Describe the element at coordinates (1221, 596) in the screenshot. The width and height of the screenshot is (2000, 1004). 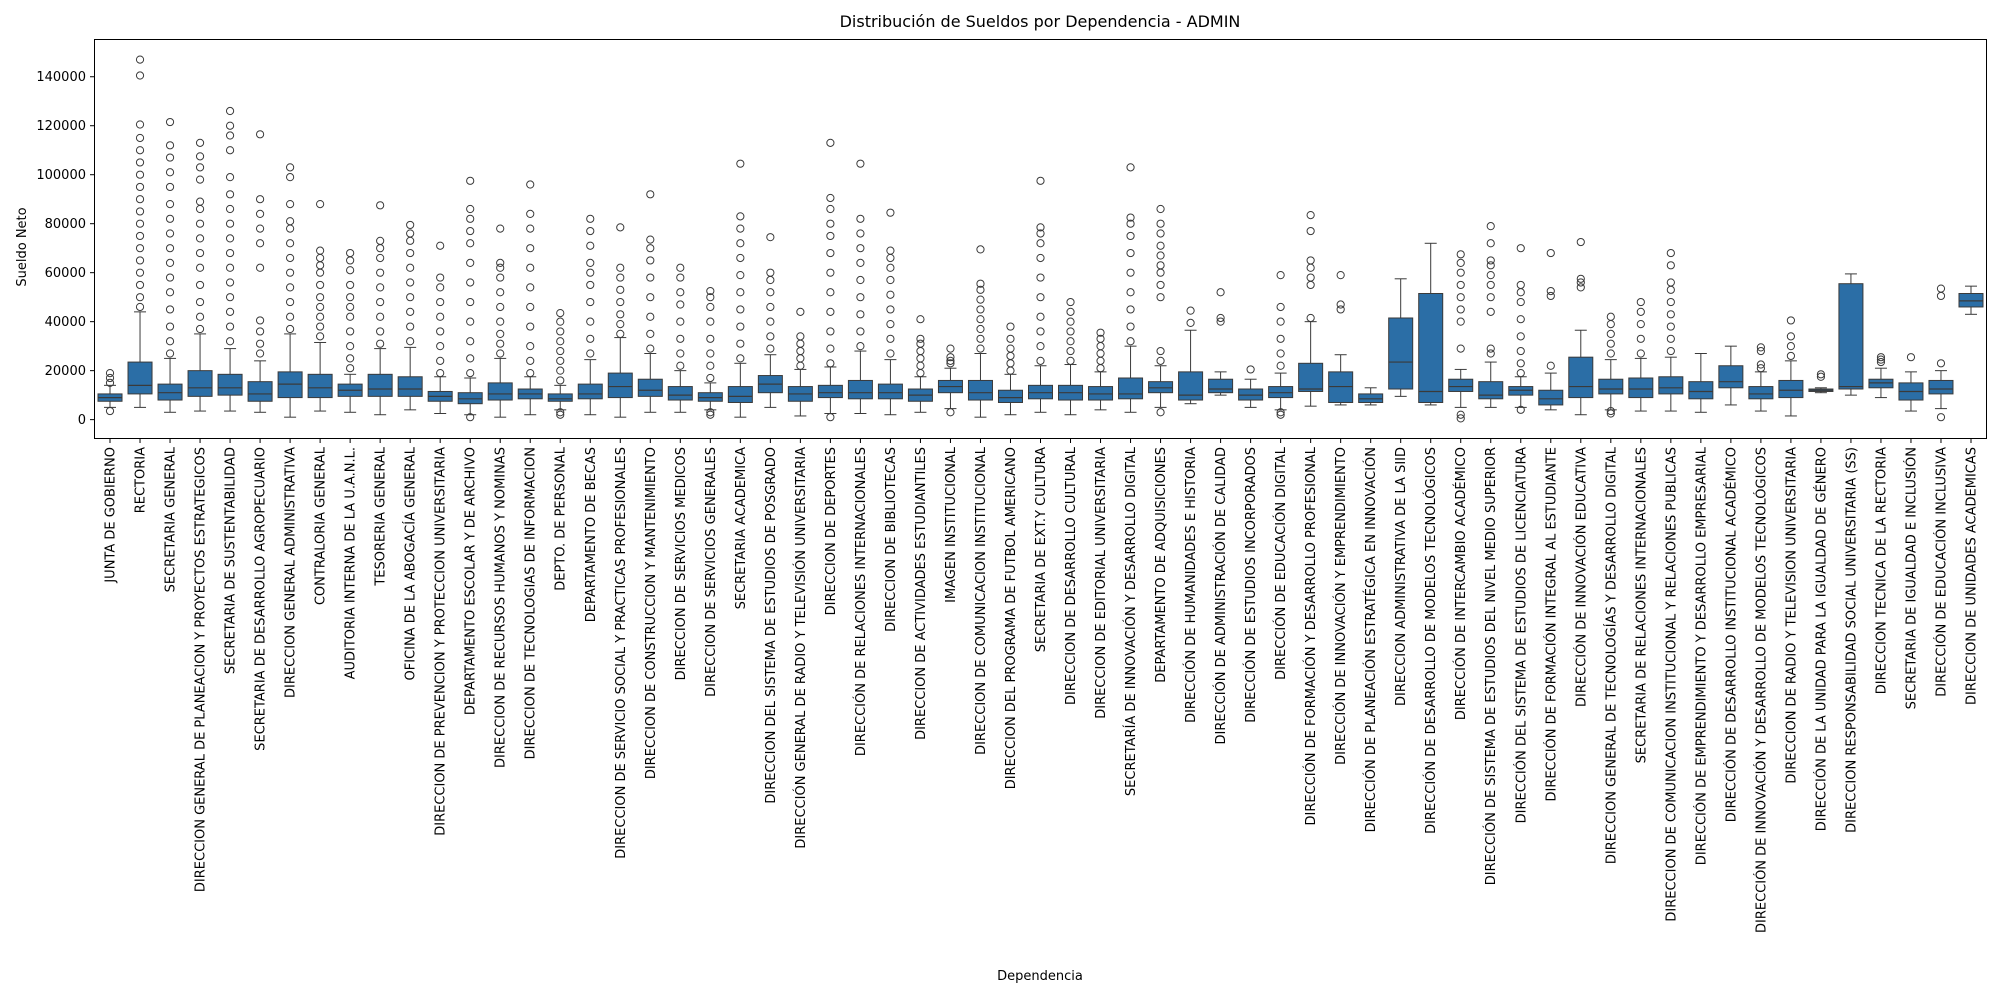
I see `x-tick-label: DIRECCIÓN DE ADMINISTRACIÓN DE CALIDAD` at that location.